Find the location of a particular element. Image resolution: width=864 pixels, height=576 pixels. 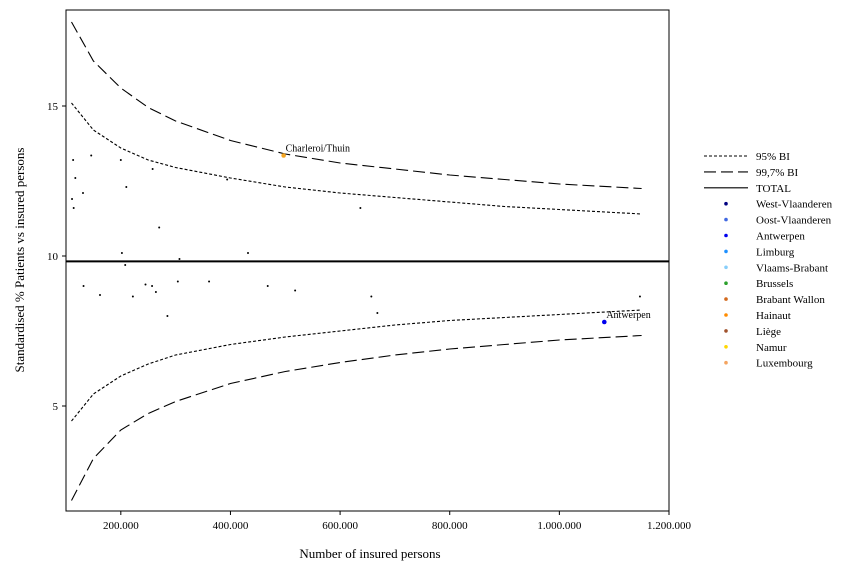

legend-label: Vlaams-Brabant is located at coordinates (792, 268).